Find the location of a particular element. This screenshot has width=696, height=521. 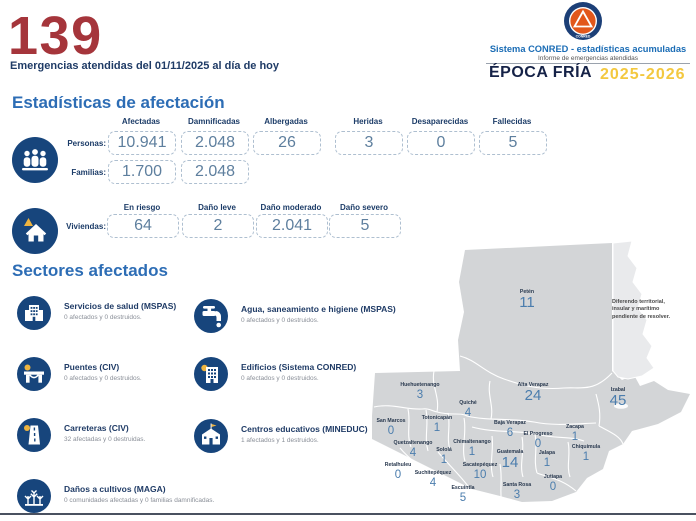

map-department-label: Izabal is located at coordinates (618, 390).